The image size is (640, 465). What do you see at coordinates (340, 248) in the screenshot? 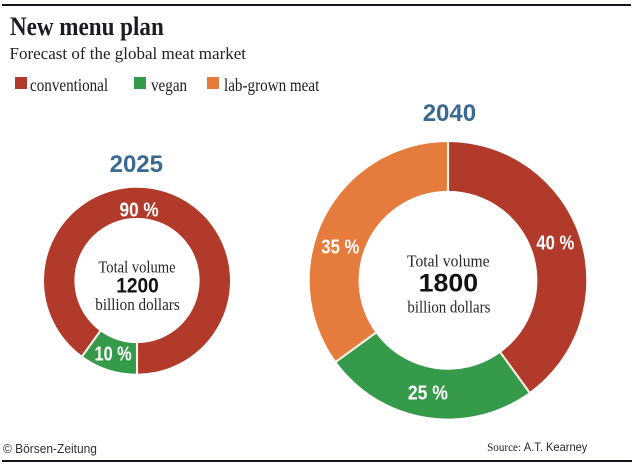
I see `svg-text: 35 %` at bounding box center [340, 248].